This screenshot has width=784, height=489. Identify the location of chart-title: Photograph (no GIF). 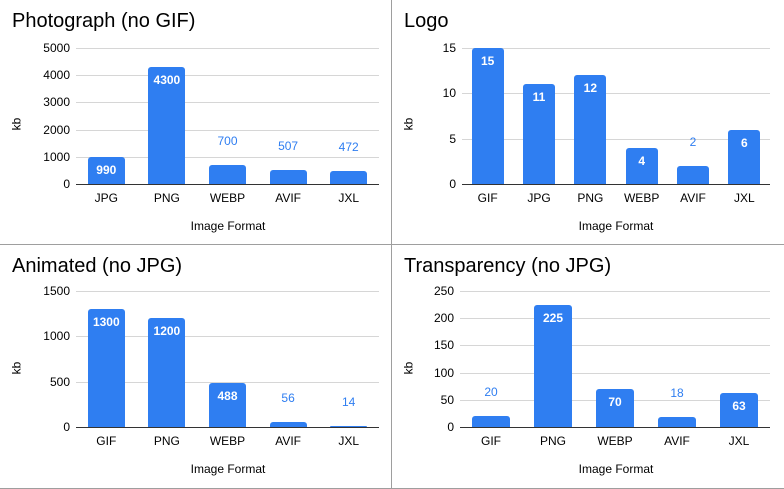
(104, 21).